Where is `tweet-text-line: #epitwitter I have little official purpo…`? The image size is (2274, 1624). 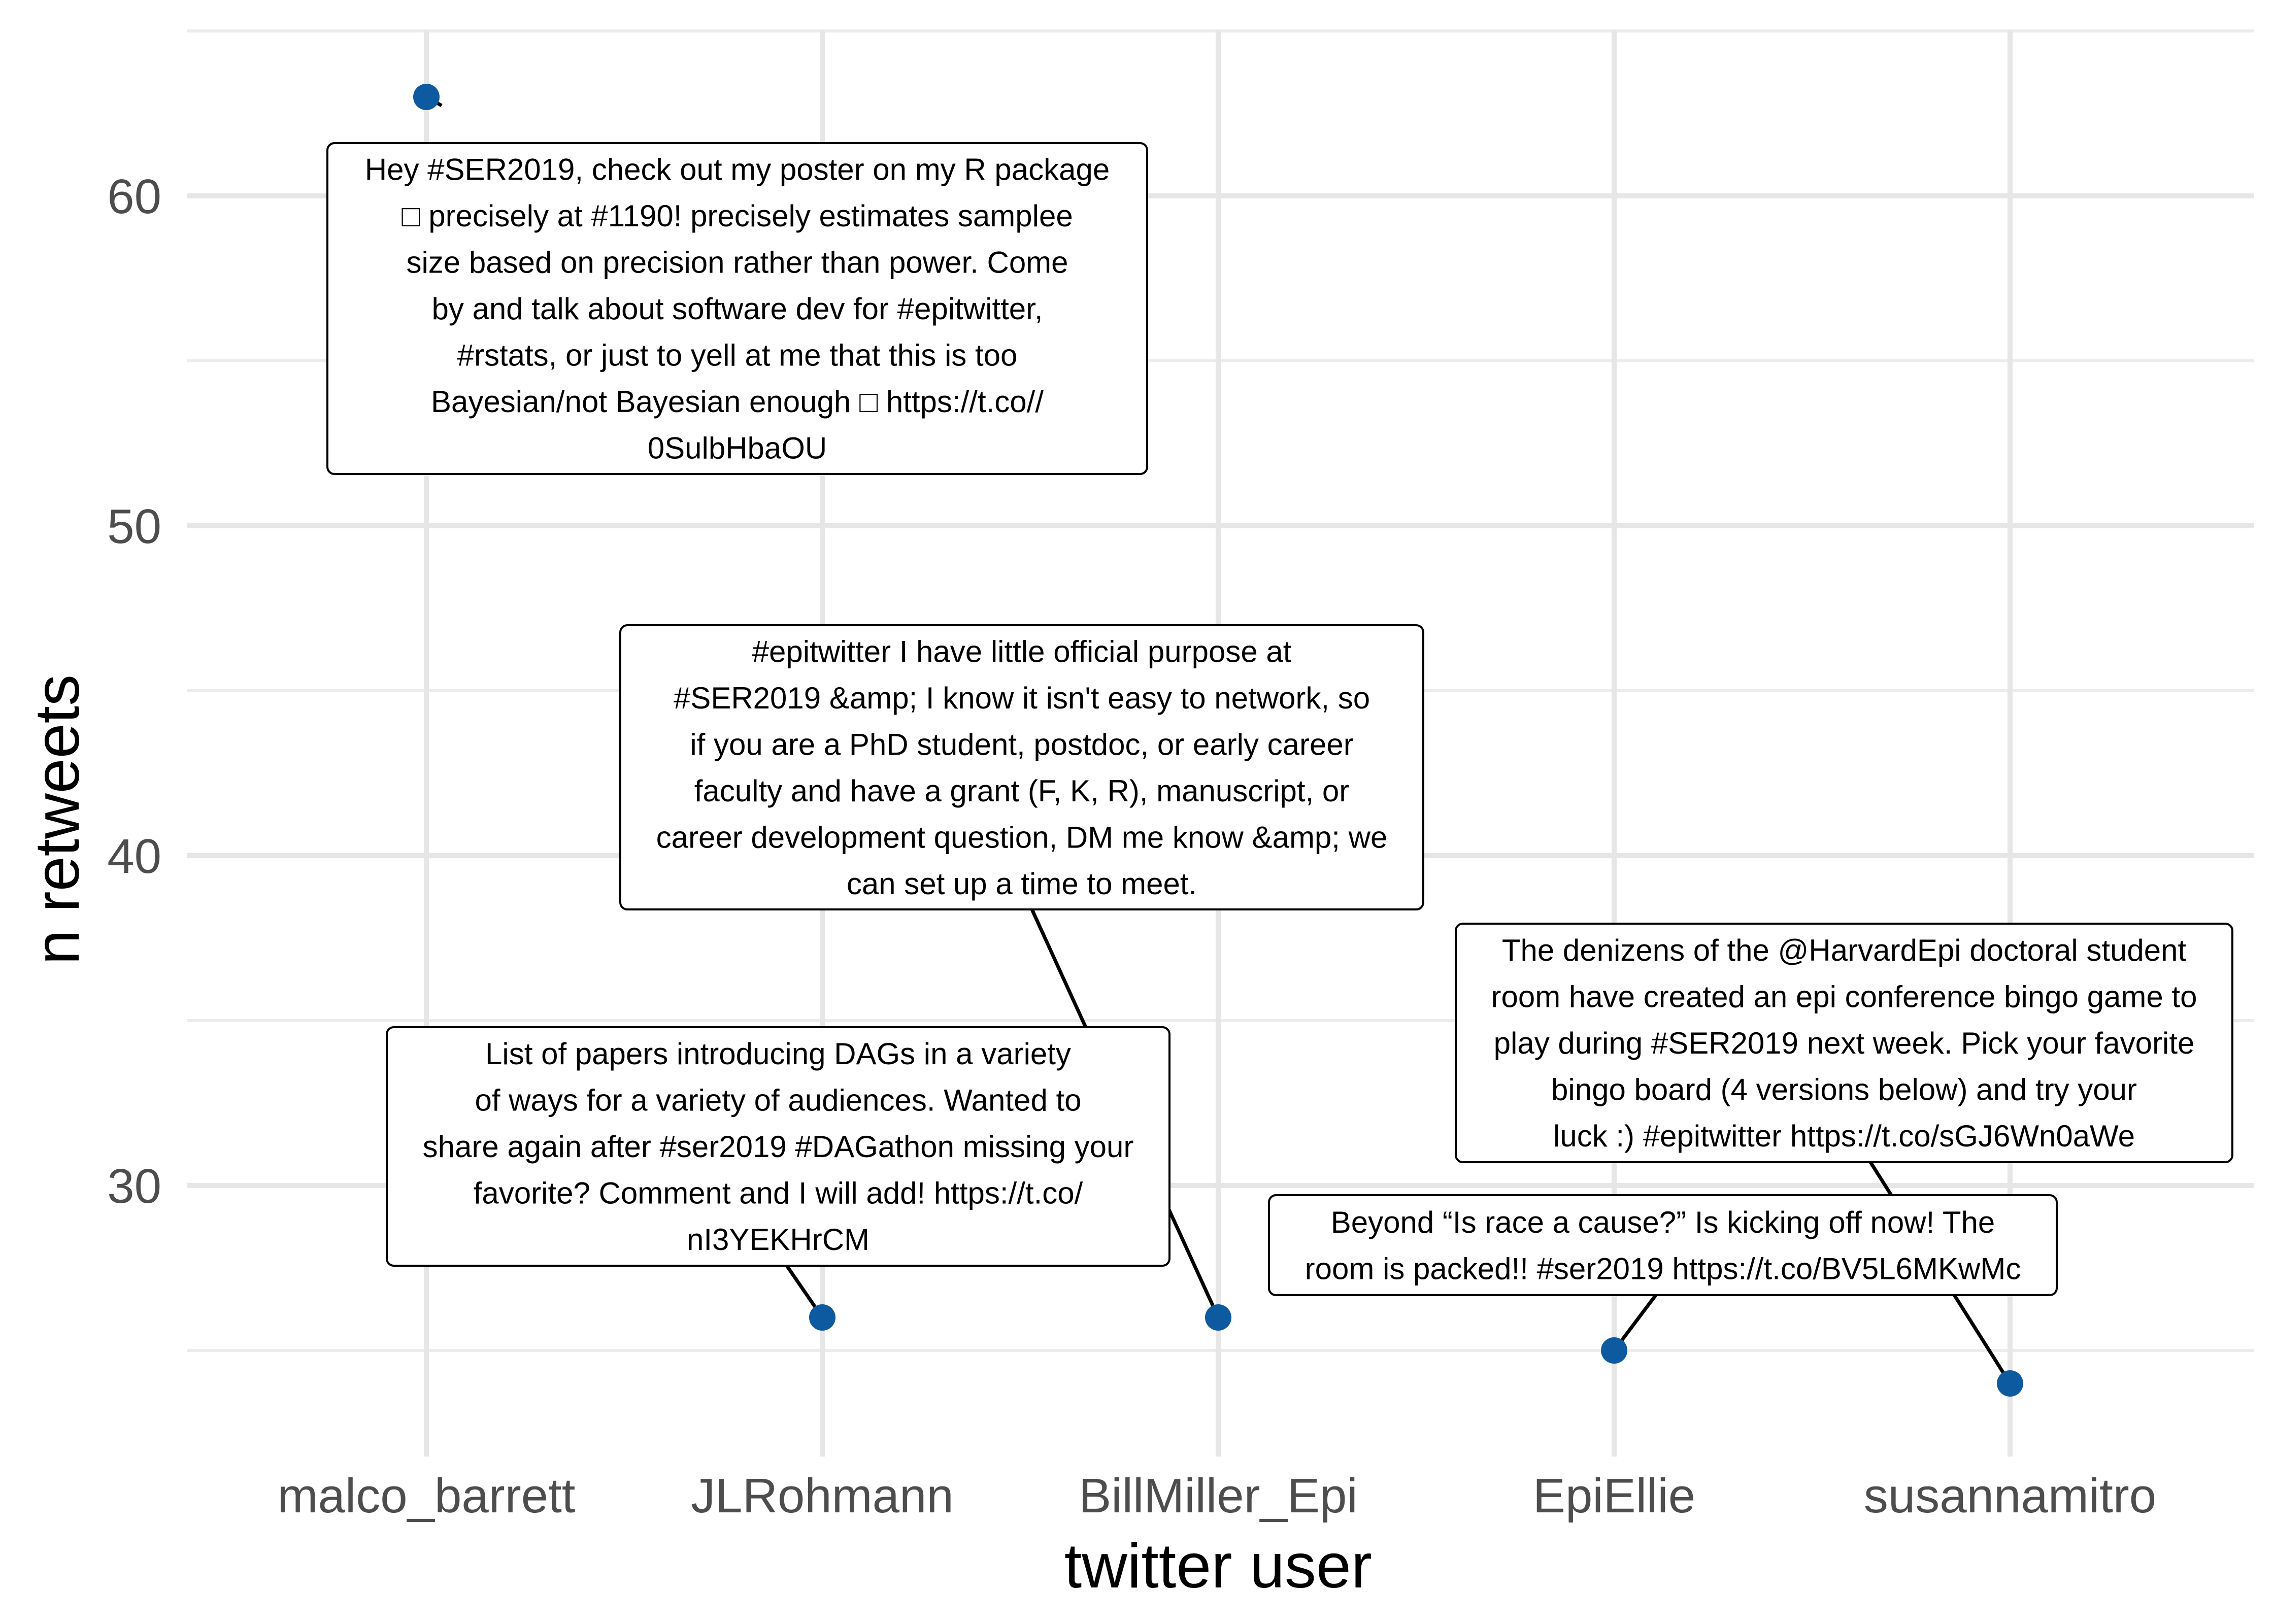
tweet-text-line: #epitwitter I have little official purpo… is located at coordinates (1022, 651).